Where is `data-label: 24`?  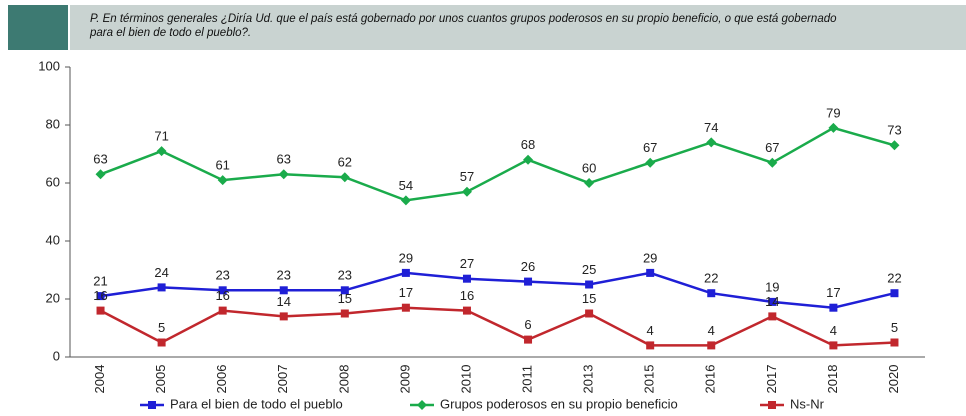
data-label: 24 is located at coordinates (161, 272).